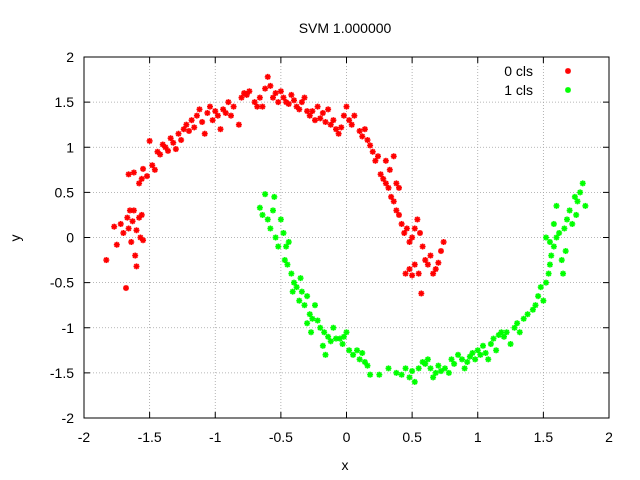 The width and height of the screenshot is (640, 480). What do you see at coordinates (609, 437) in the screenshot?
I see `x-tick-label: 2` at bounding box center [609, 437].